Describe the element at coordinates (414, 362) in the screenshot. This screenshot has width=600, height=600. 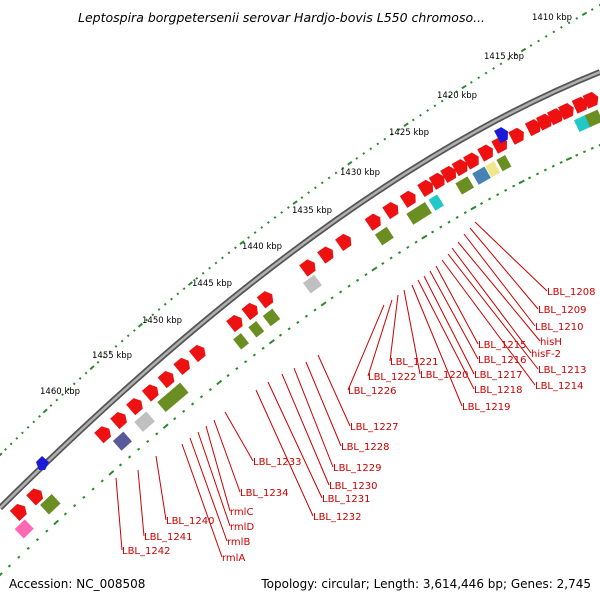
I see `gene-label-13: LBL_1221` at that location.